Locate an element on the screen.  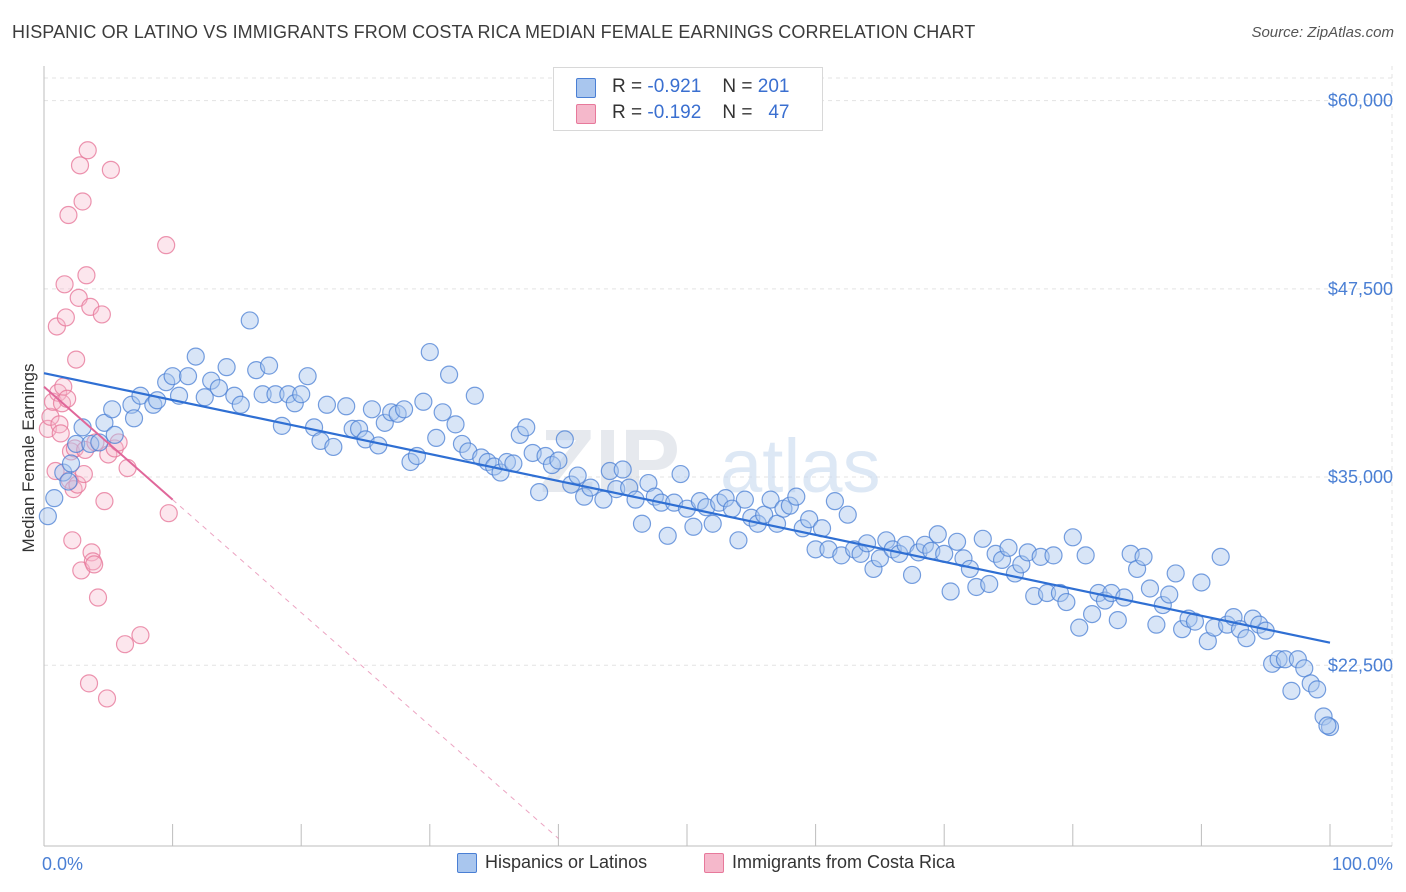
legend-row-hispanic: R = -0.921 N = 201 is located at coordinates (682, 88).